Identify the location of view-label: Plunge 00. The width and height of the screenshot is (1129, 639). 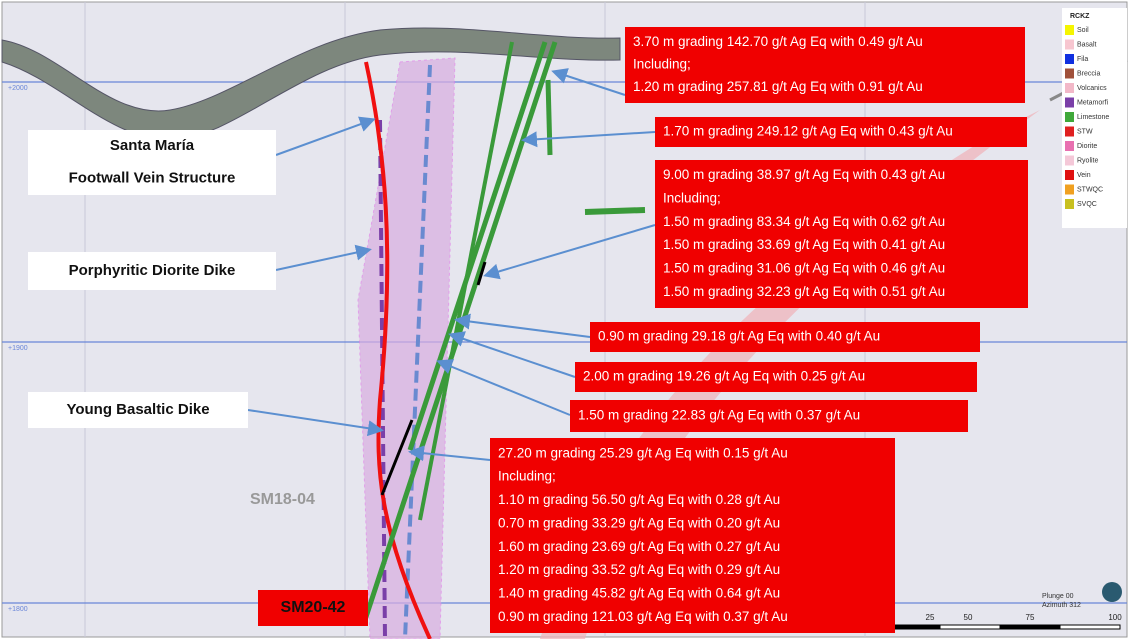
(1058, 596).